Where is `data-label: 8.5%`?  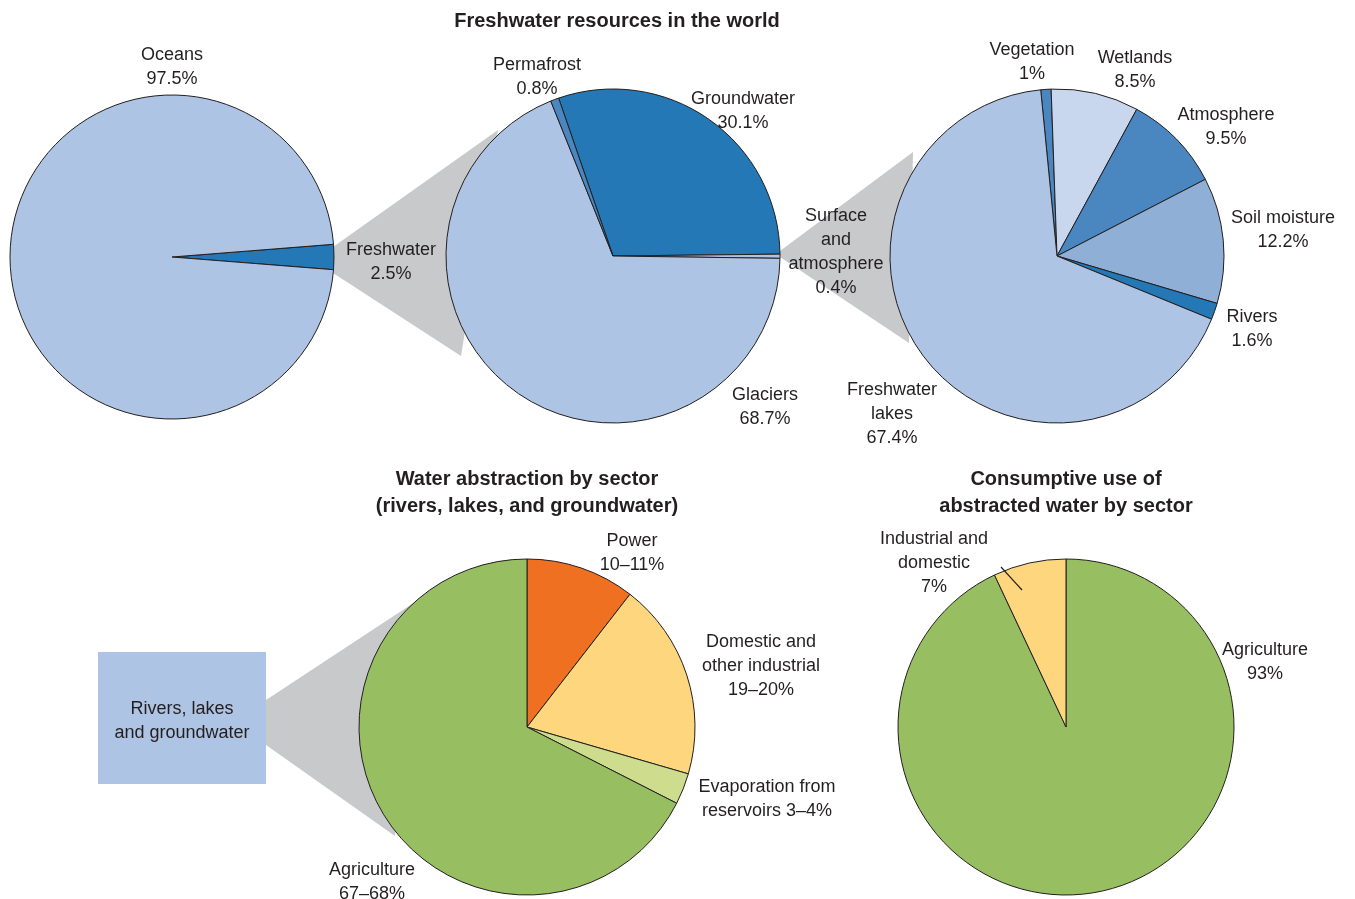
data-label: 8.5% is located at coordinates (1135, 81).